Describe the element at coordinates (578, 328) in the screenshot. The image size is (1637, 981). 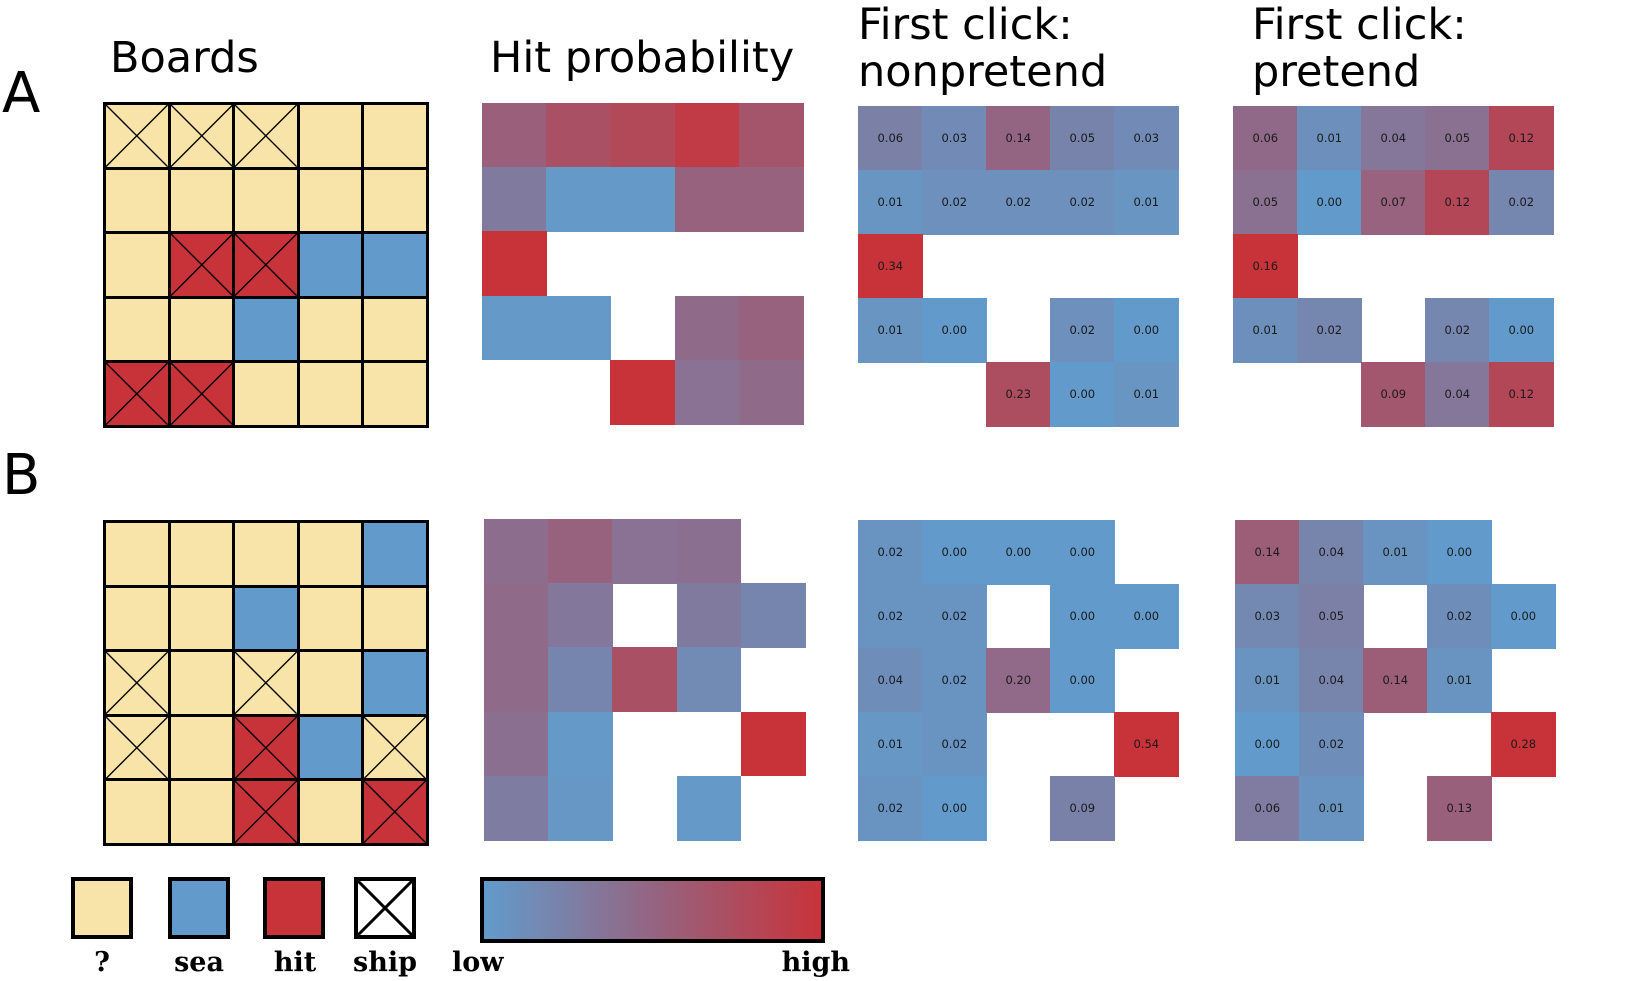
I see `hit-probability-a-cell-r4-c2` at that location.